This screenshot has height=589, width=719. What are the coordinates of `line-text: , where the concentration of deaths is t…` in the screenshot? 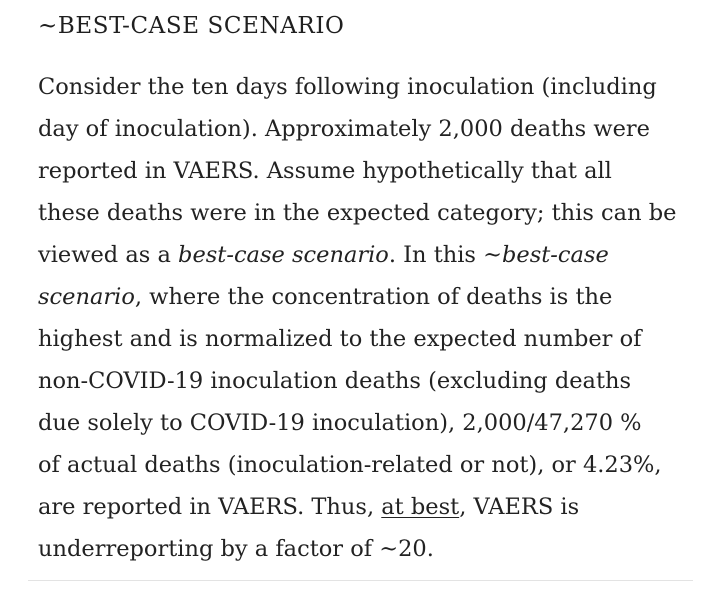 It's located at (373, 297).